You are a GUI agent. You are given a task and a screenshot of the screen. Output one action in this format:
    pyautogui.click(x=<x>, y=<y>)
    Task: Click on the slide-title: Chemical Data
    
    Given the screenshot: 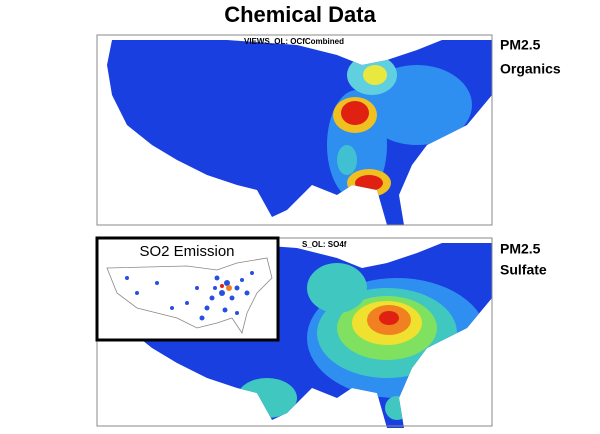 What is the action you would take?
    pyautogui.click(x=300, y=14)
    